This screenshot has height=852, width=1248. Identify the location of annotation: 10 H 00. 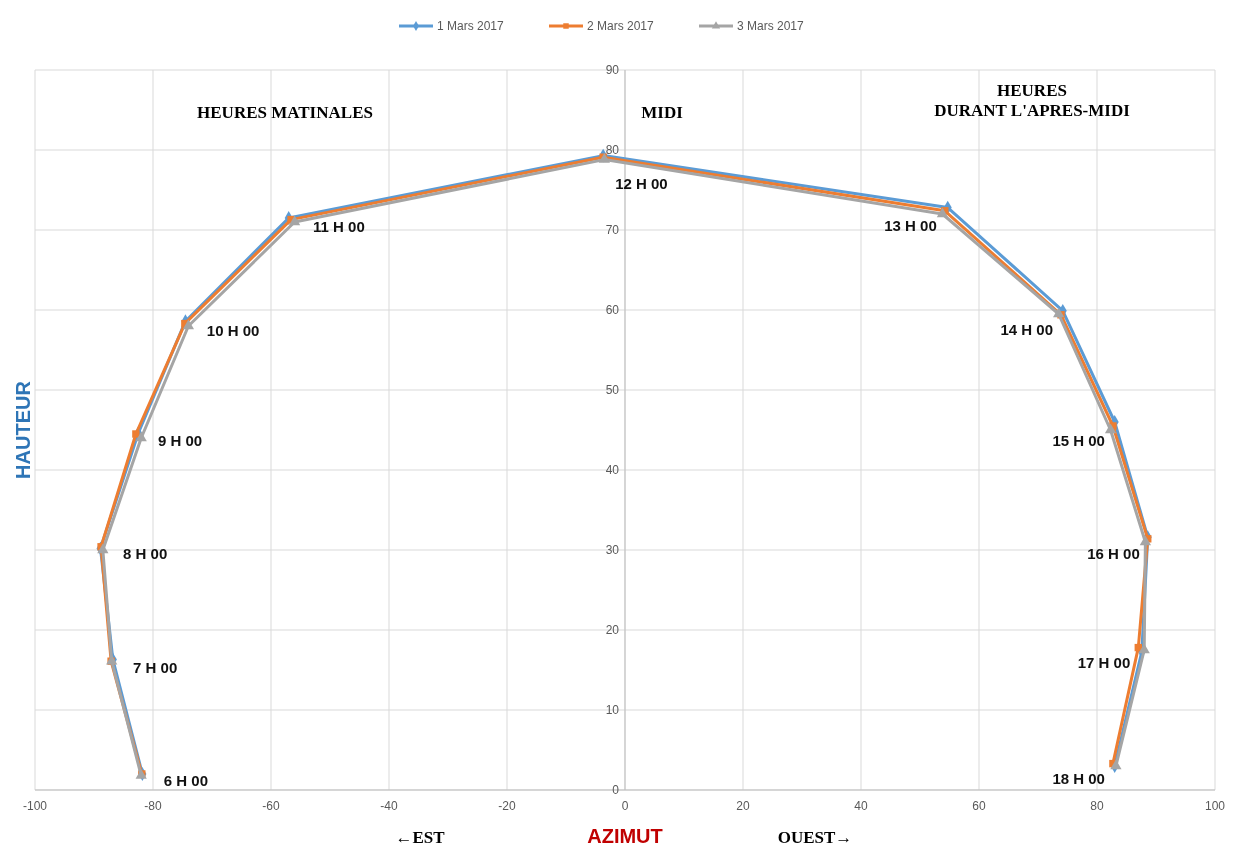
(233, 330).